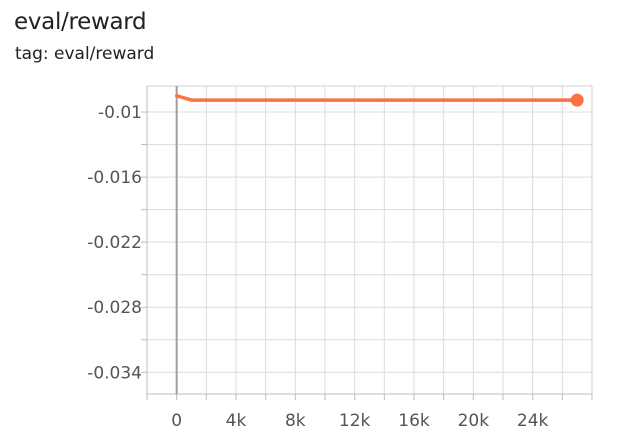 This screenshot has height=440, width=632. I want to click on y-tick-label: -0.034, so click(114, 373).